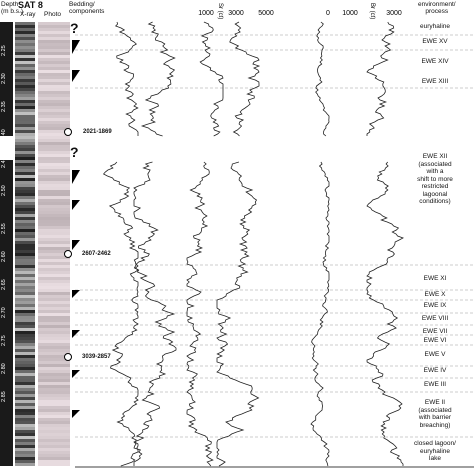 The width and height of the screenshot is (474, 470). I want to click on profile-curve-lower, so click(155, 313).